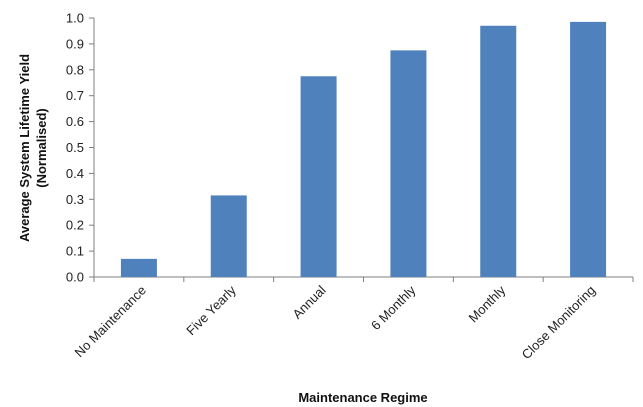 The height and width of the screenshot is (407, 643). What do you see at coordinates (362, 397) in the screenshot?
I see `x-axis-title: Maintenance Regime` at bounding box center [362, 397].